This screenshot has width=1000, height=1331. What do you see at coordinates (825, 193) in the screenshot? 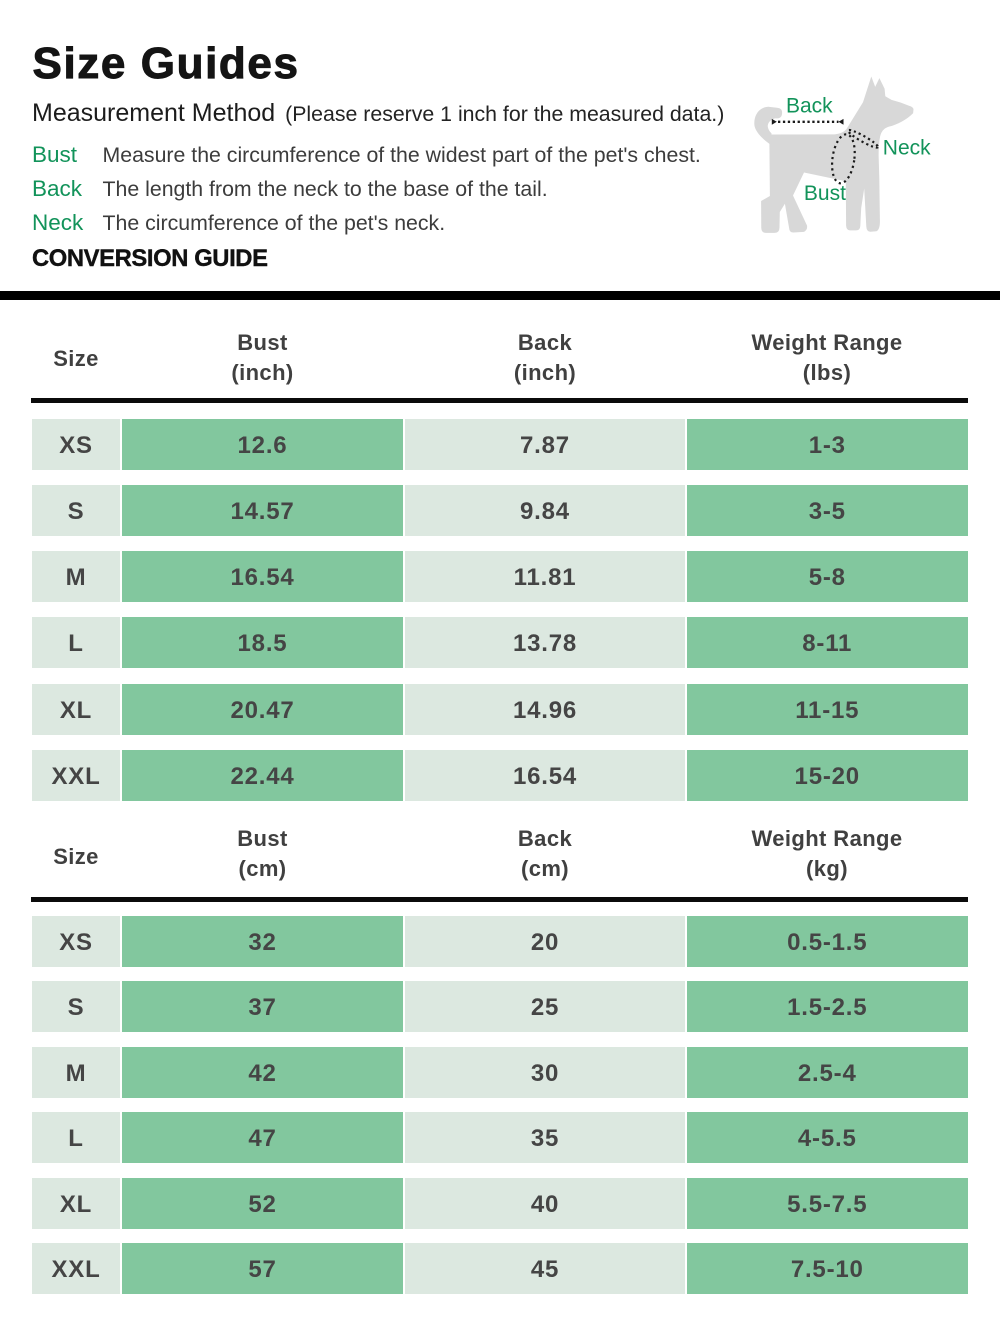
I see `svg-text: Bust` at bounding box center [825, 193].